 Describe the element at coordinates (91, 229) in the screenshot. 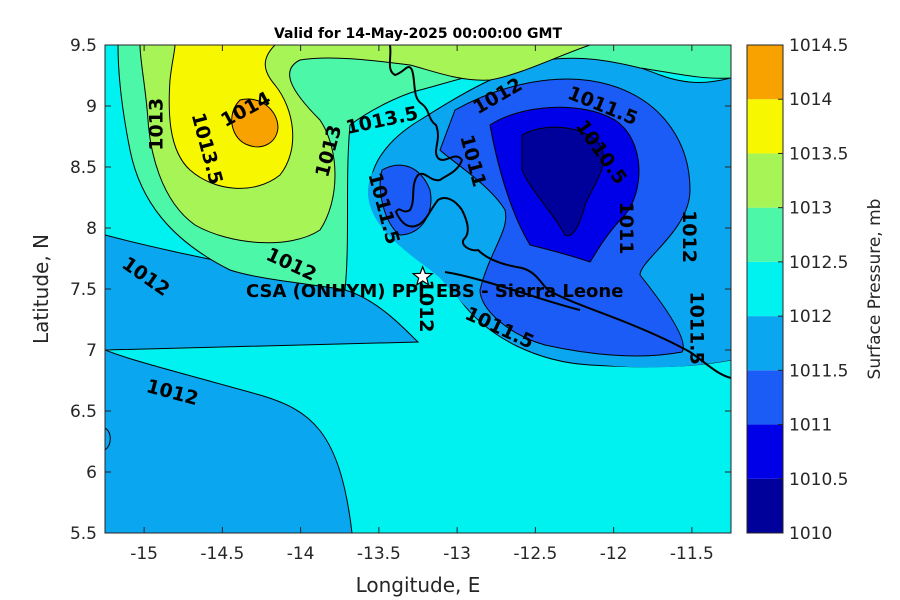

I see `y-tick-label: 8` at that location.